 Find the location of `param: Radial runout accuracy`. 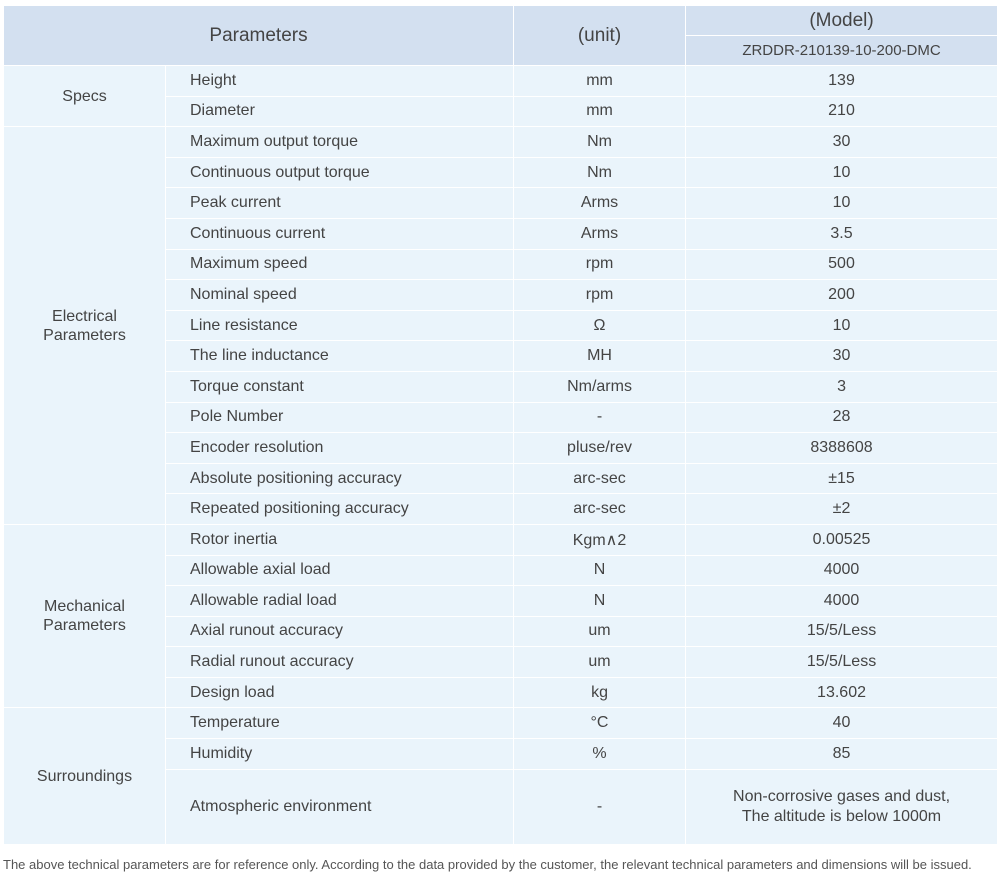

param: Radial runout accuracy is located at coordinates (339, 662).